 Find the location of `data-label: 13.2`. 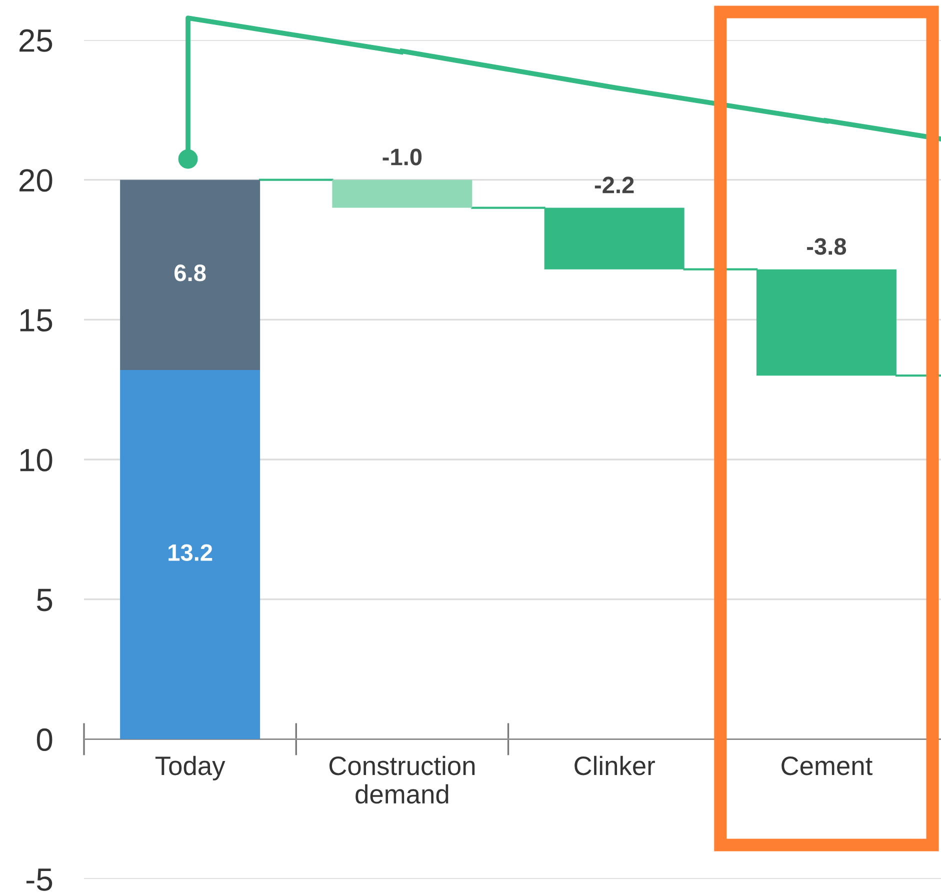

data-label: 13.2 is located at coordinates (190, 552).